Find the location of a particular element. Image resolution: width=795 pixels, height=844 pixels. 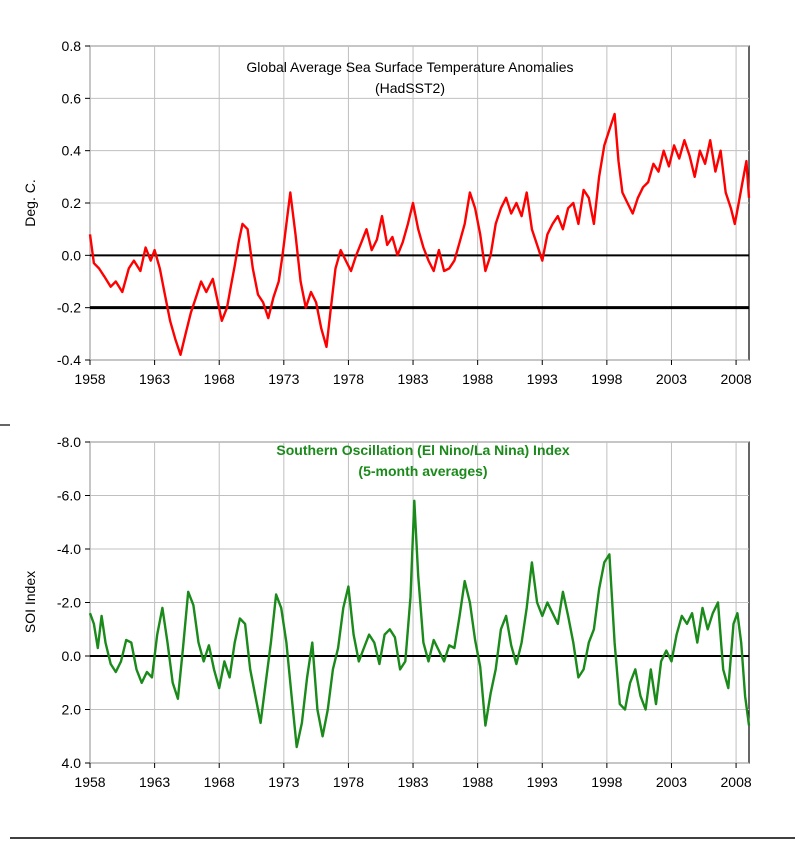

soi-x-tick-label: 1963 is located at coordinates (154, 782).